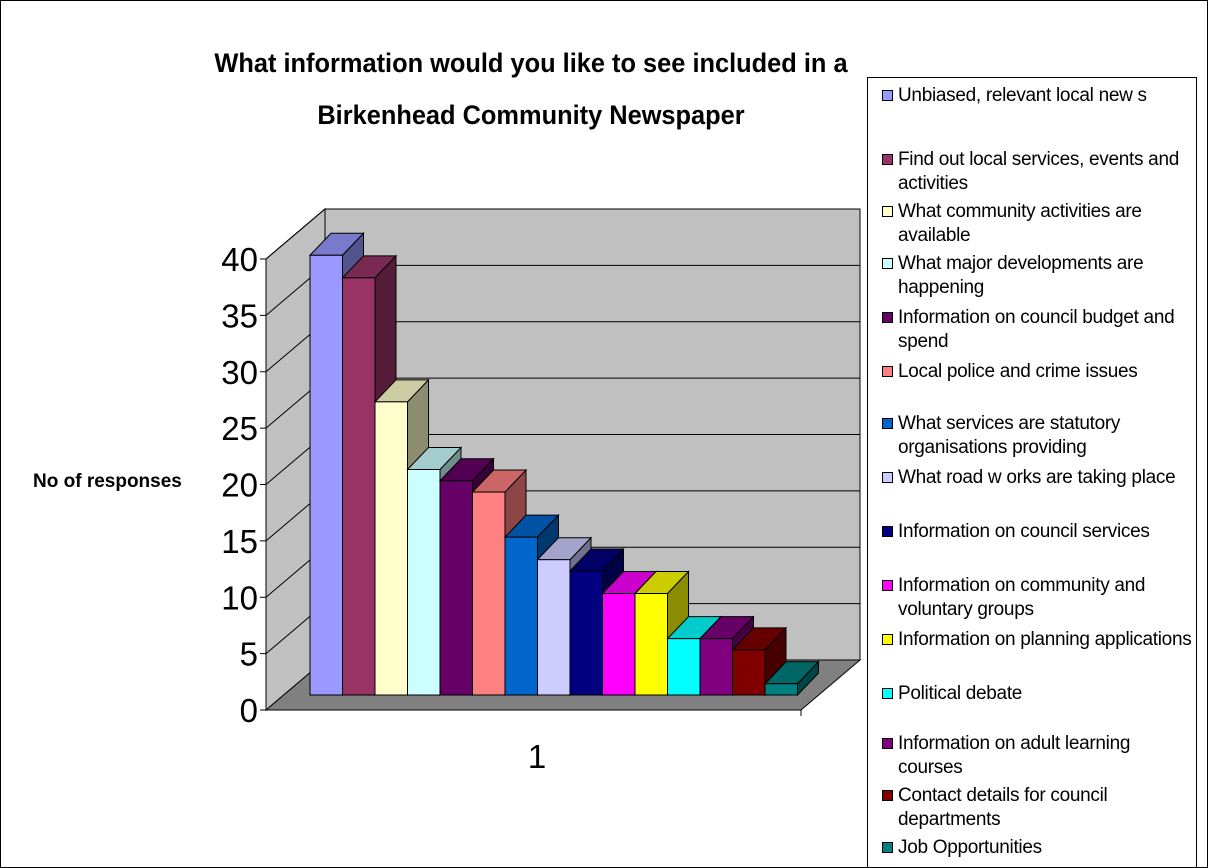  I want to click on legend-label: Job Opportunities, so click(970, 847).